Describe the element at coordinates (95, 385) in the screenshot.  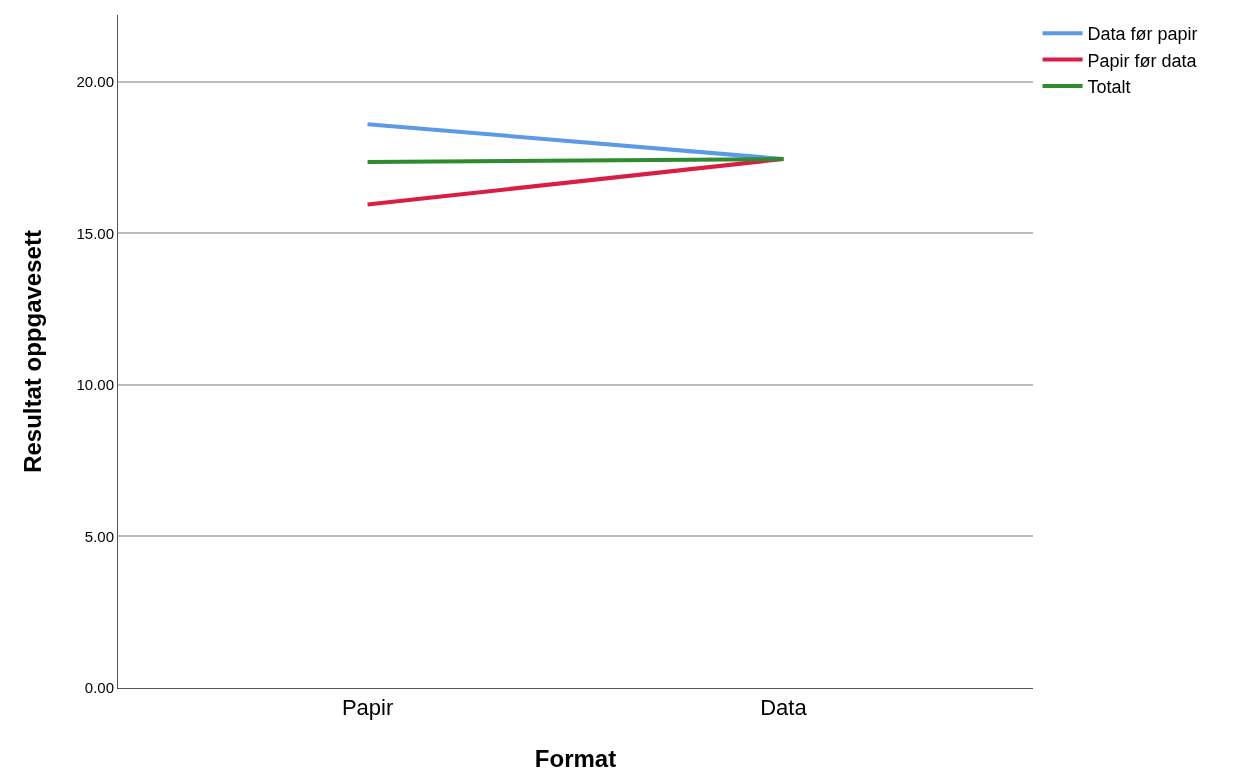
I see `y-tick-label: 10.00` at that location.